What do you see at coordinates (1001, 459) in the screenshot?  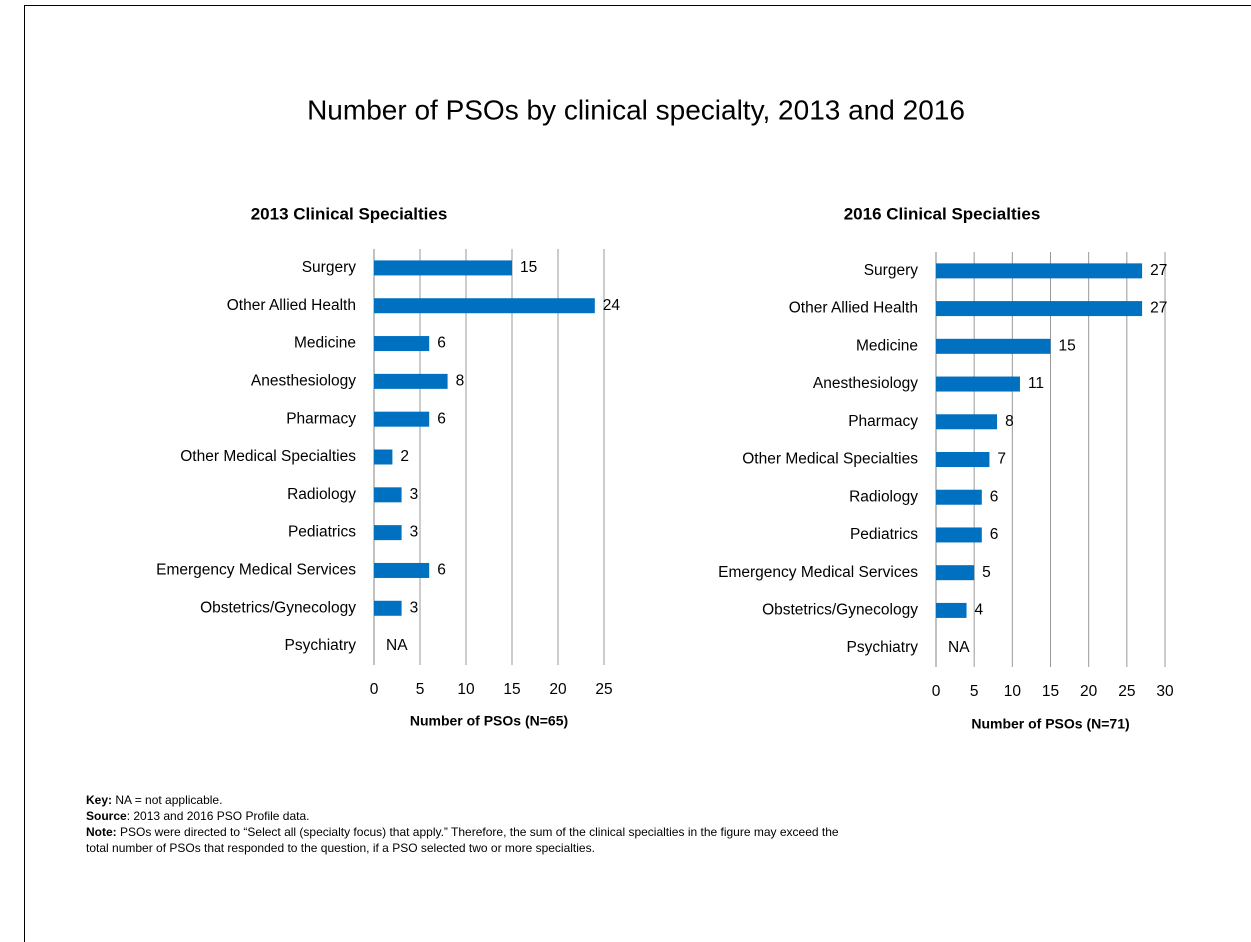 I see `value-label: 7` at bounding box center [1001, 459].